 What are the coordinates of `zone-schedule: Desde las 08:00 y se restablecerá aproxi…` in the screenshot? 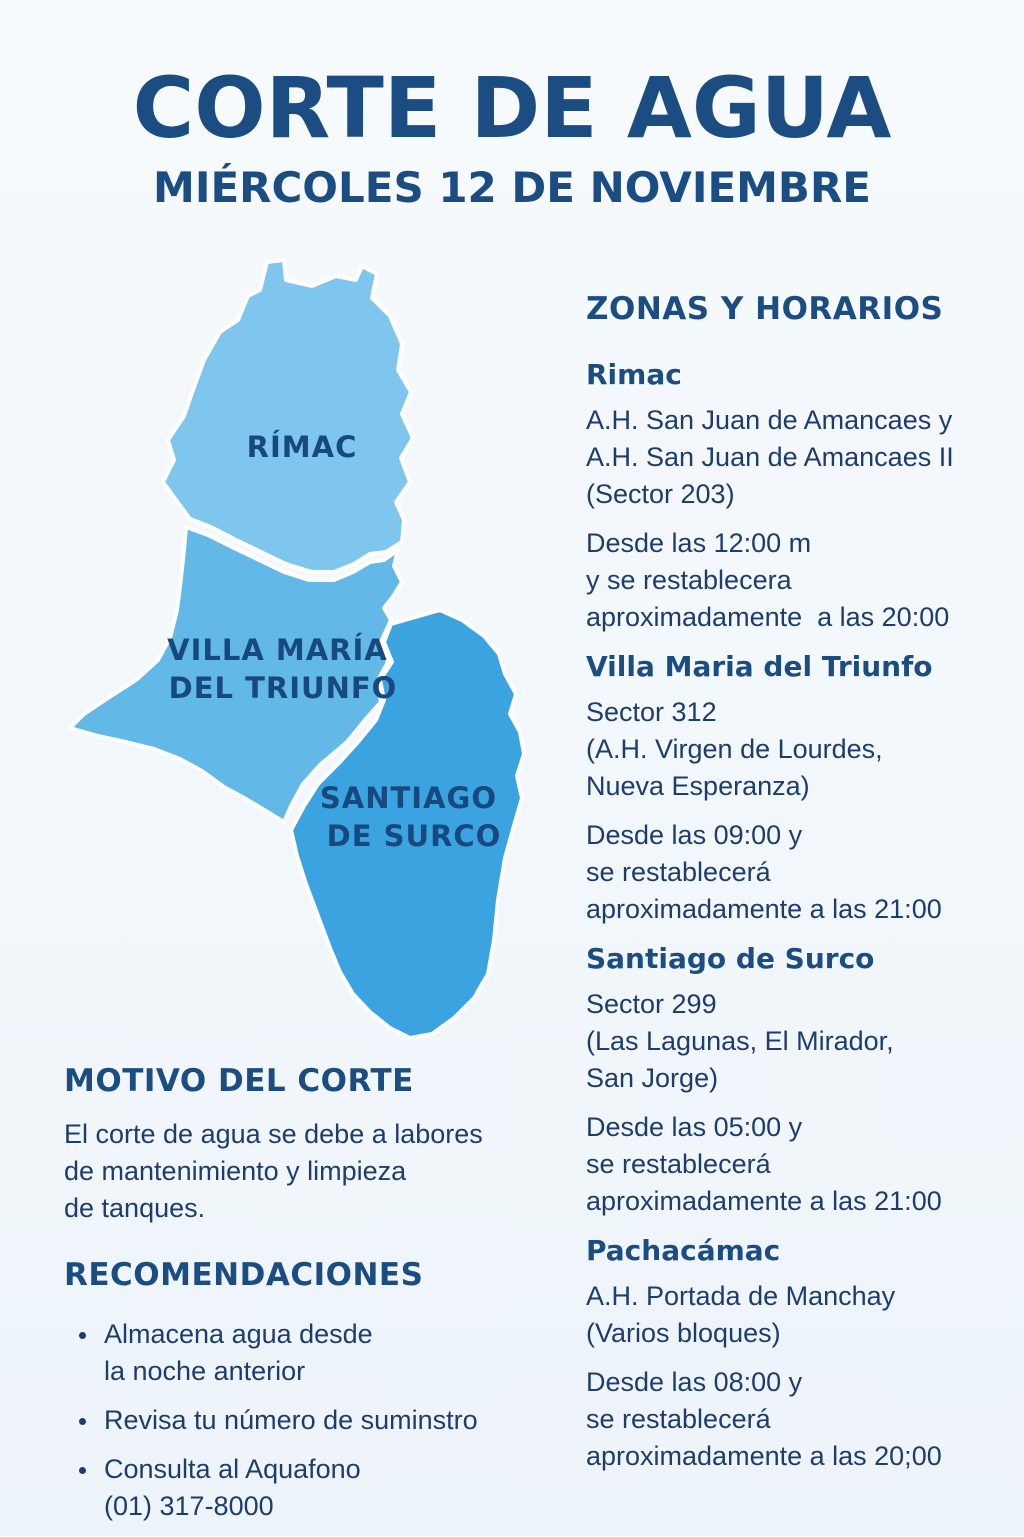 It's located at (764, 1419).